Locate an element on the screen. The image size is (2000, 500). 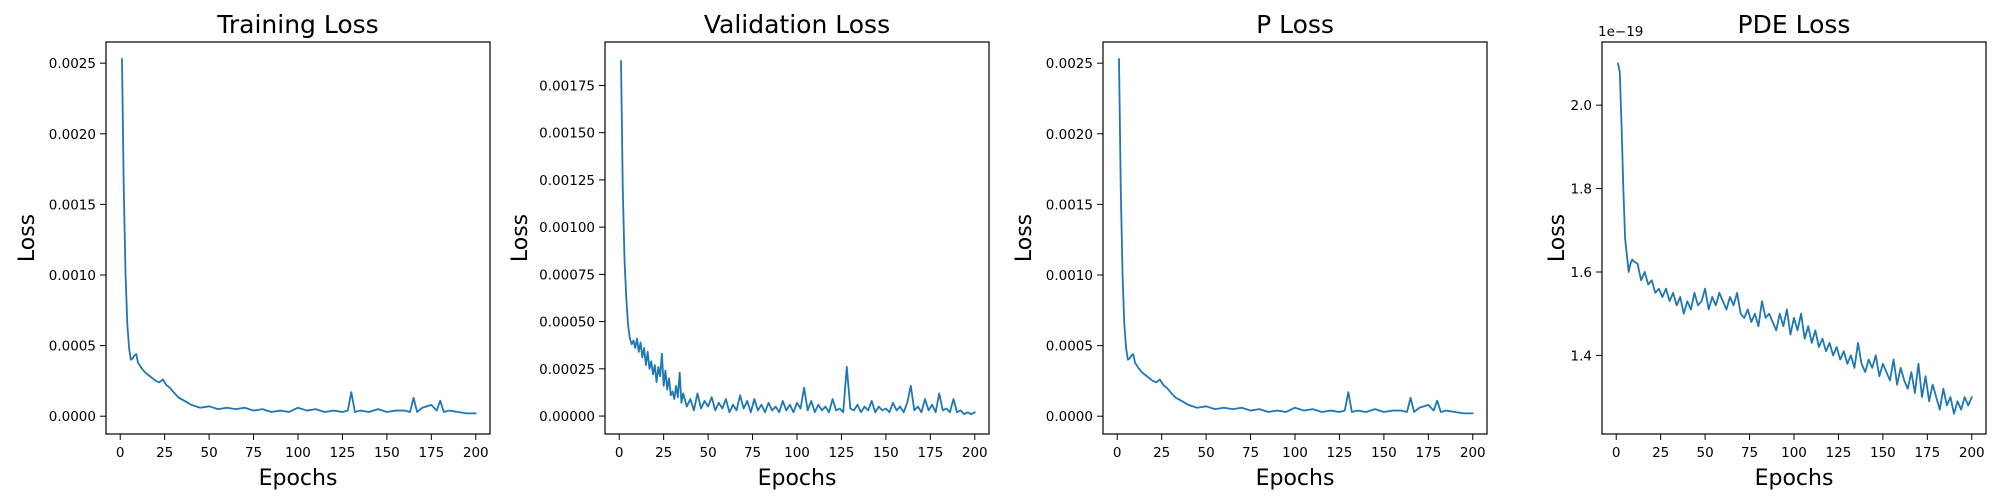
y-tick-label: 0.00000 is located at coordinates (567, 417).